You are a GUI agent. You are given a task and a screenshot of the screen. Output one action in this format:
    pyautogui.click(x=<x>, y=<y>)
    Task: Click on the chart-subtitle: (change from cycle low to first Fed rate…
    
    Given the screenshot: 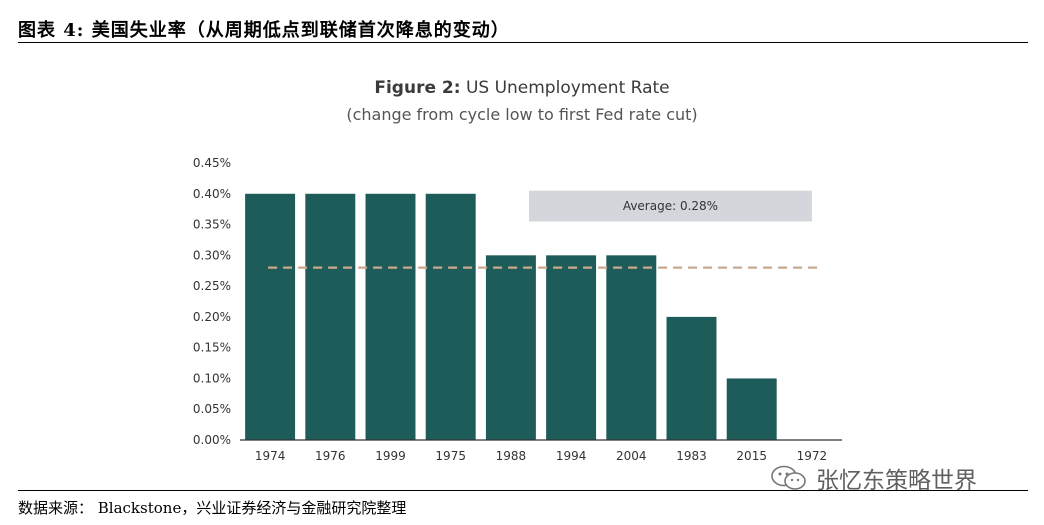 What is the action you would take?
    pyautogui.click(x=522, y=114)
    